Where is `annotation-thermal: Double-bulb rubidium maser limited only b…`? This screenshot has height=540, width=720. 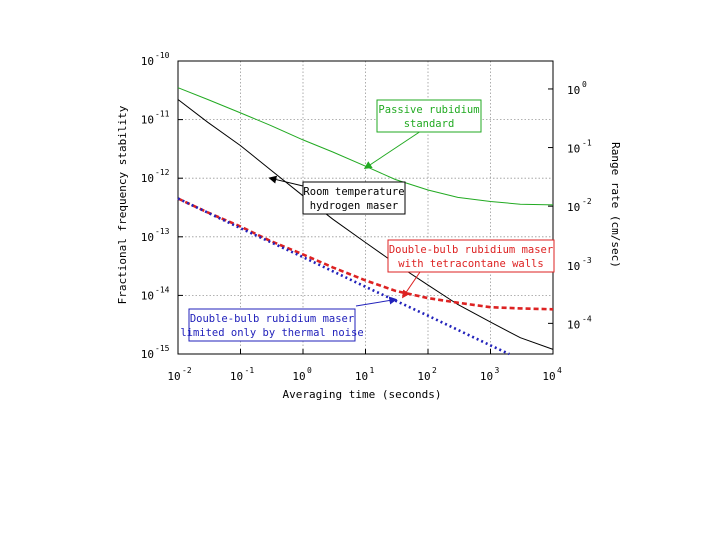
annotation-thermal: Double-bulb rubidium maser limited only b… is located at coordinates (289, 319).